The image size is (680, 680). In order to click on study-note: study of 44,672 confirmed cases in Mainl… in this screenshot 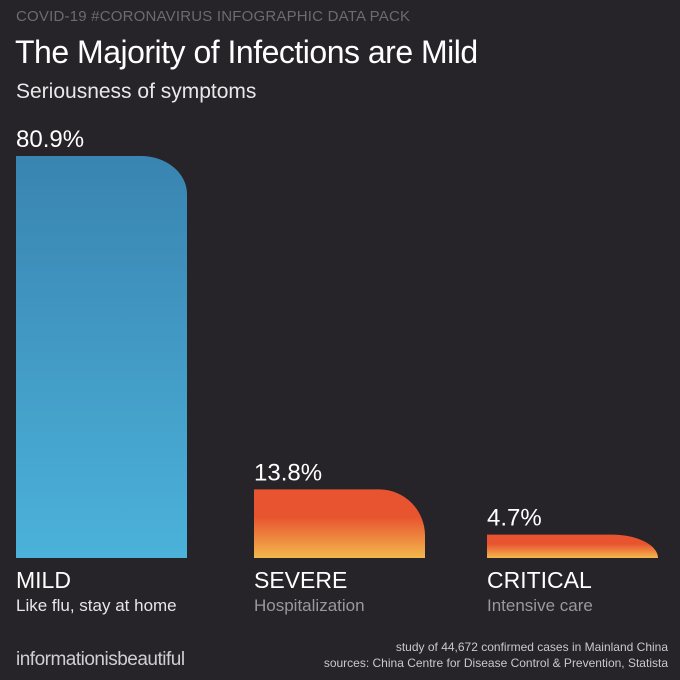, I will do `click(531, 647)`.